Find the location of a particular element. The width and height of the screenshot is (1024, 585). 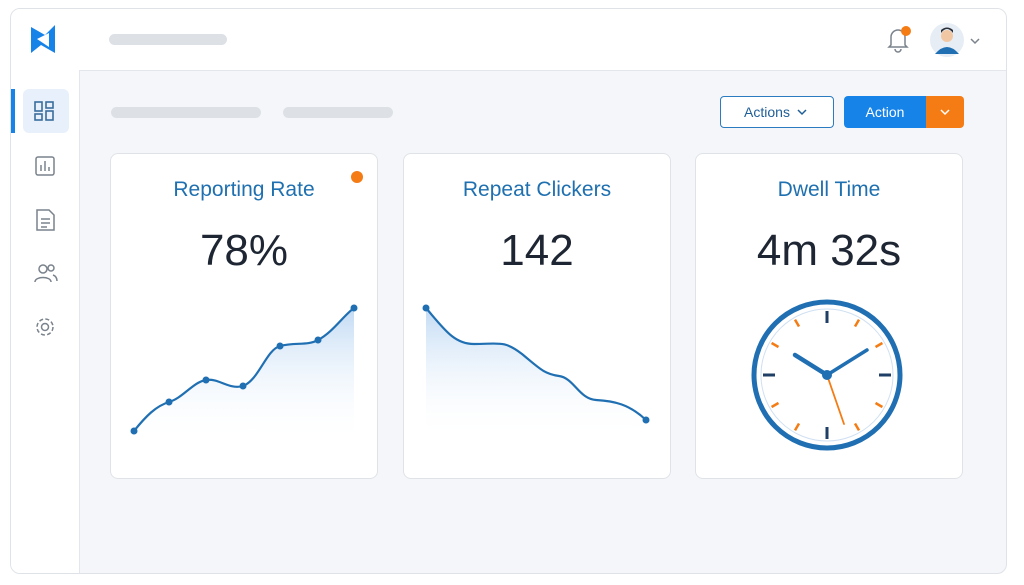

minute-hand is located at coordinates (847, 362).